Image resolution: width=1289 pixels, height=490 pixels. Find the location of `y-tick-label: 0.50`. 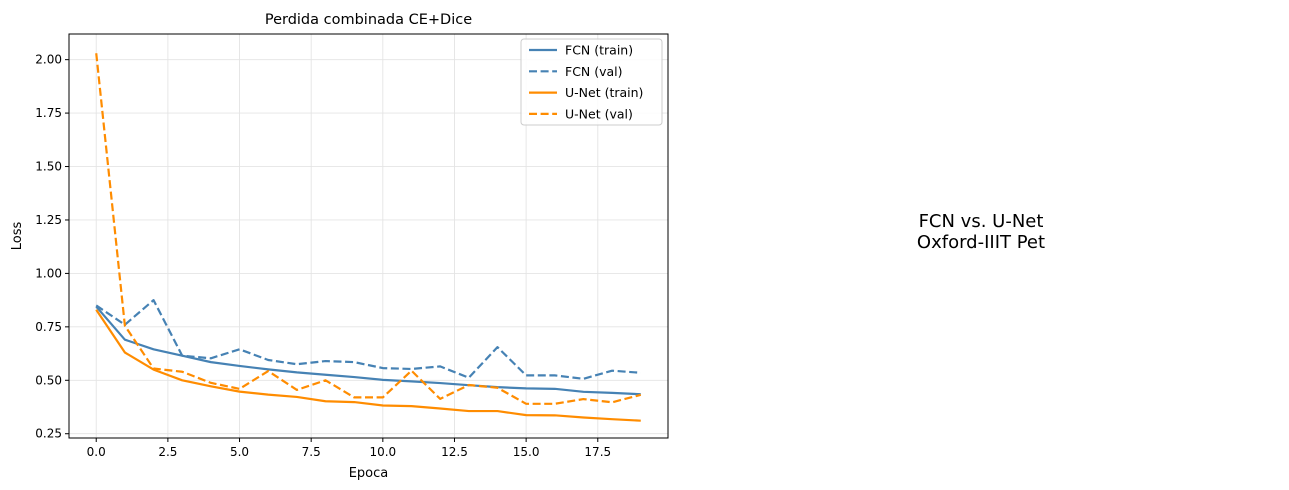

y-tick-label: 0.50 is located at coordinates (48, 380).